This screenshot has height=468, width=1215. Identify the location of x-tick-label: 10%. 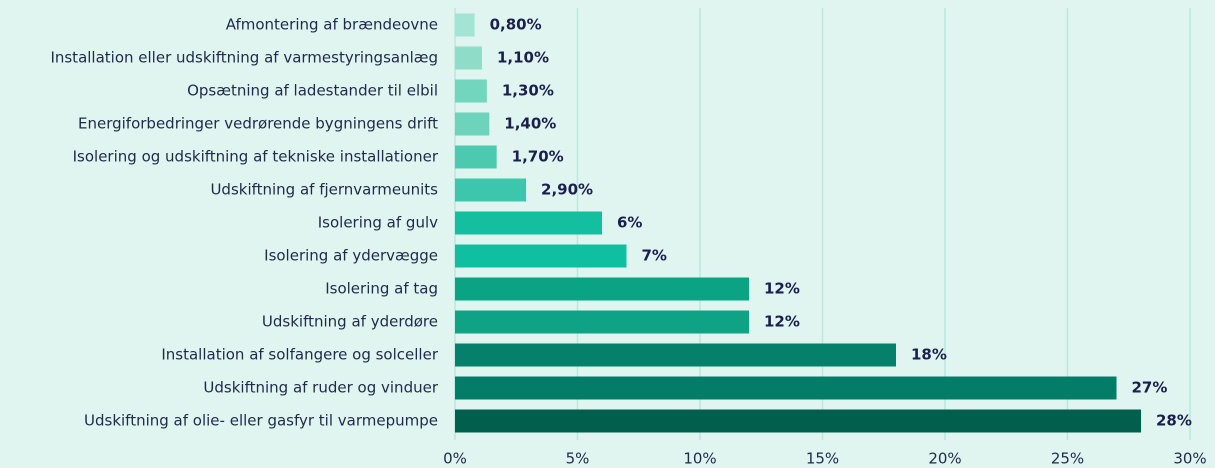
(699, 459).